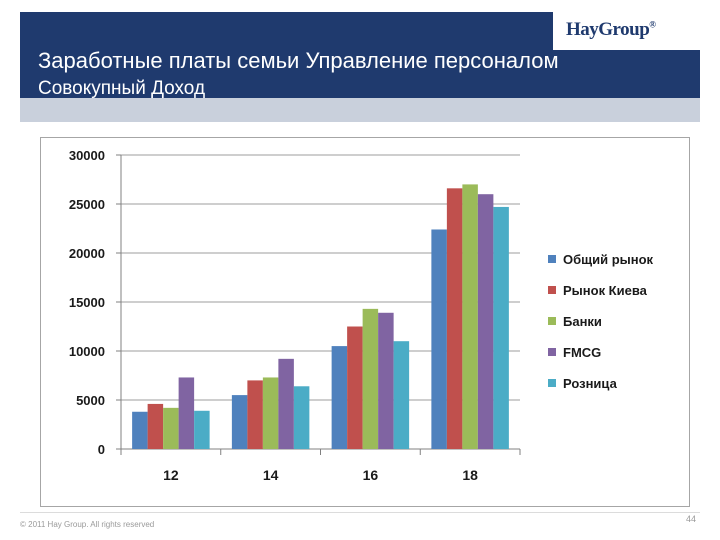 The width and height of the screenshot is (720, 540). Describe the element at coordinates (605, 290) in the screenshot. I see `legend-label: Рынок Киева` at that location.